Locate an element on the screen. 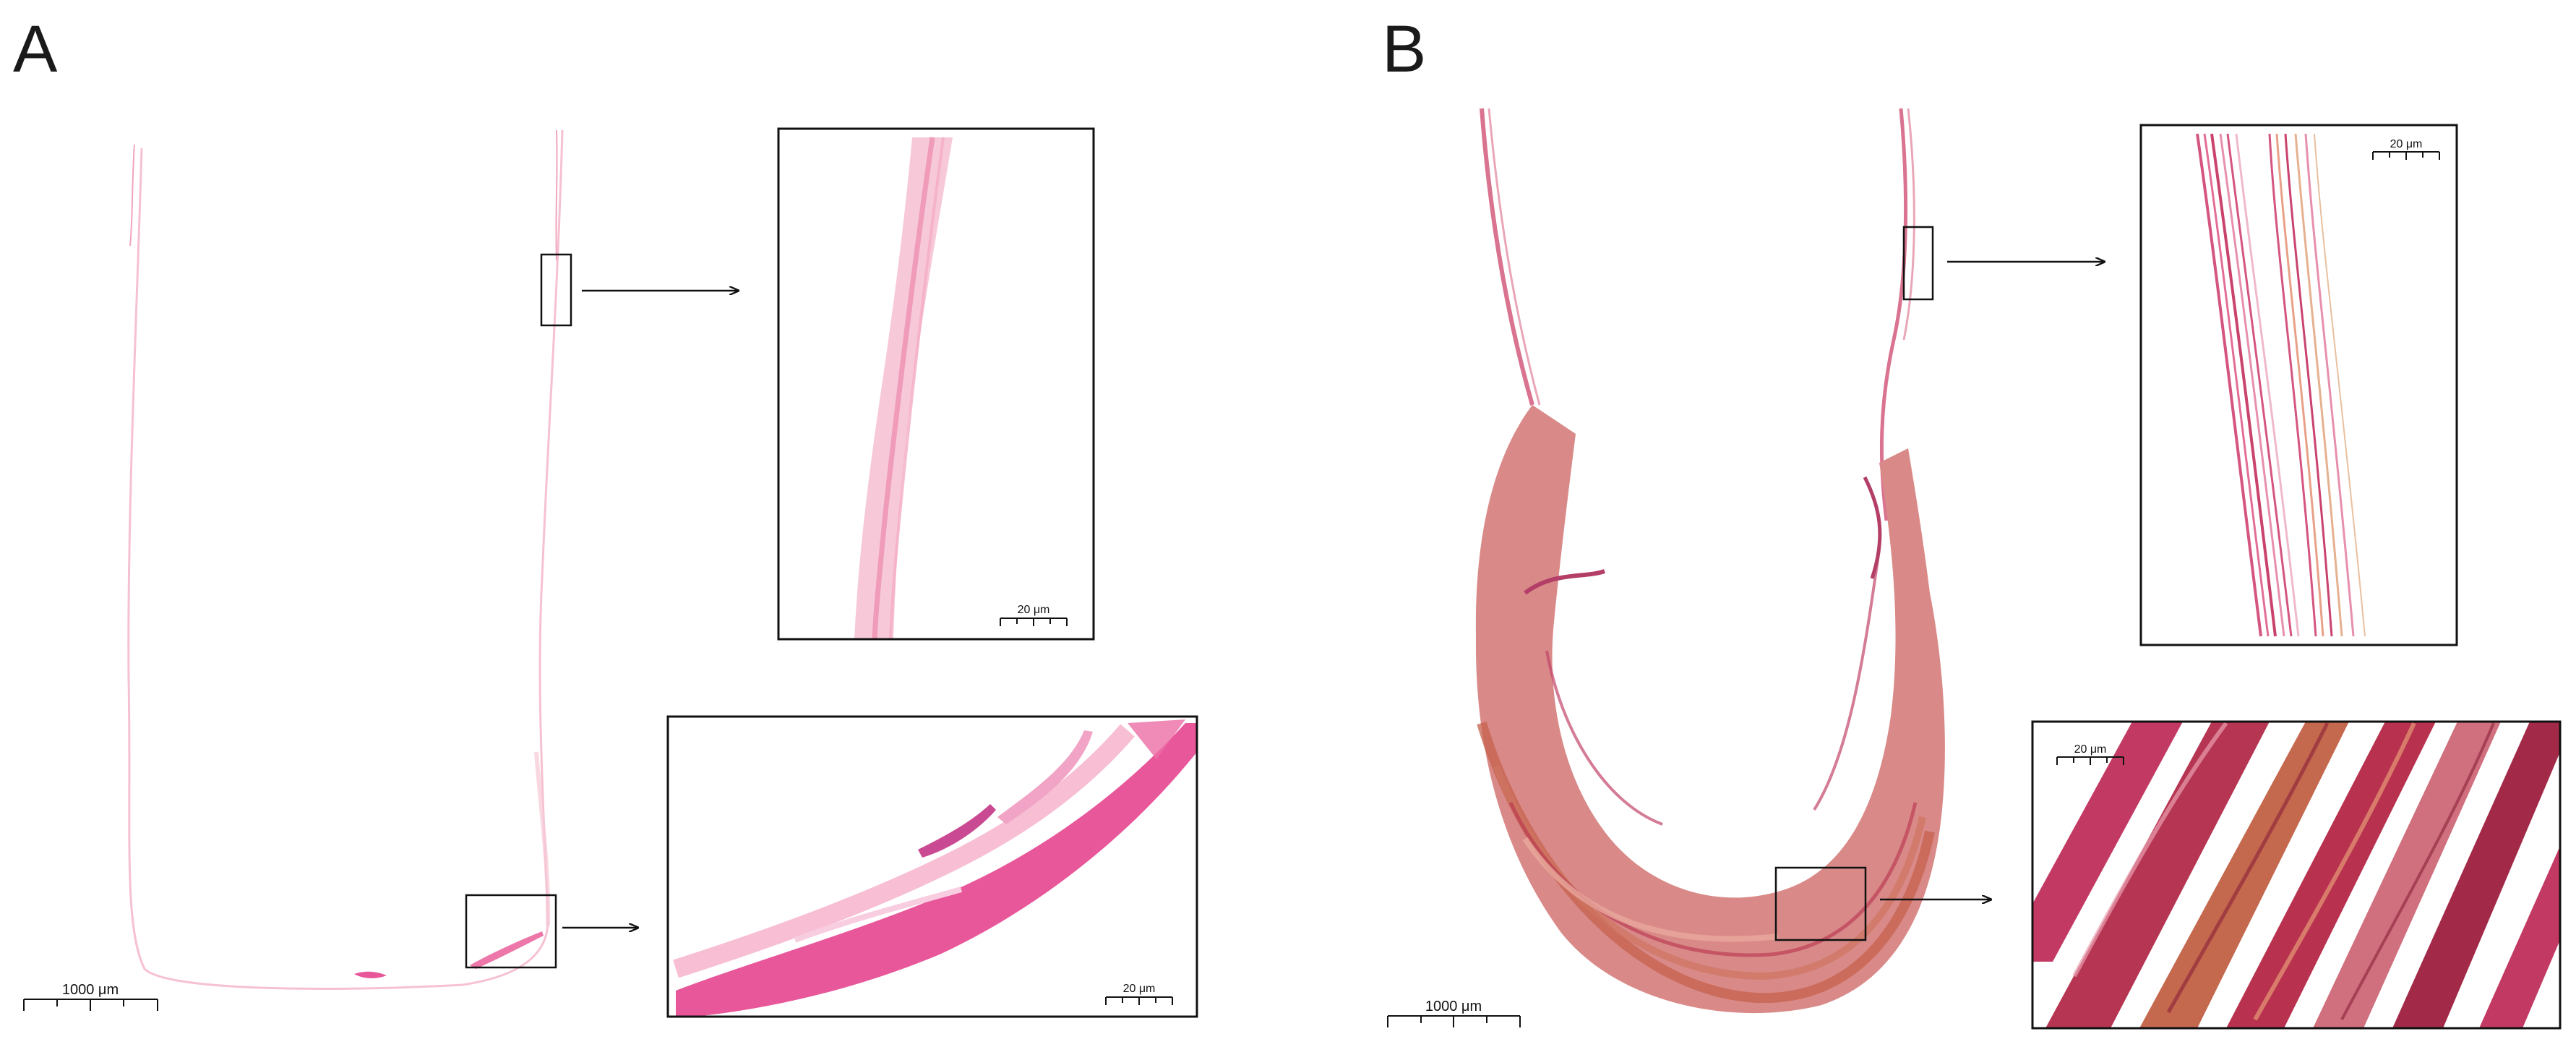 The height and width of the screenshot is (1047, 2576). panel-label-a: A is located at coordinates (36, 49).